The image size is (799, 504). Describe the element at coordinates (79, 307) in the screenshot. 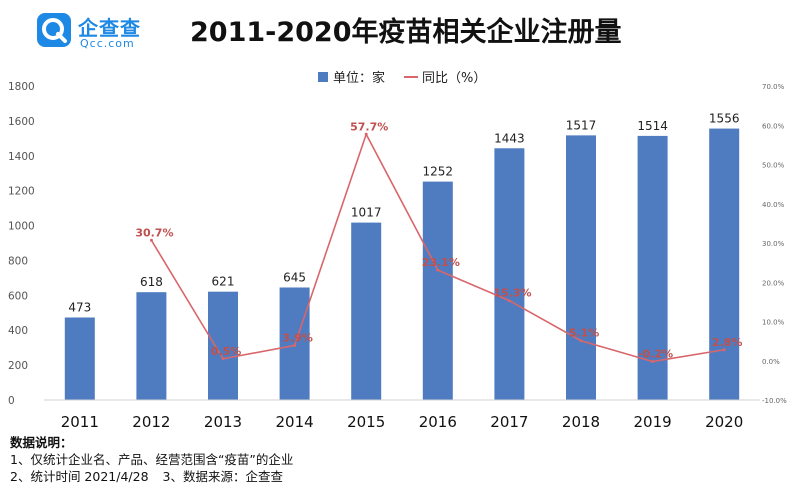

I see `bar-value-label: 473` at that location.